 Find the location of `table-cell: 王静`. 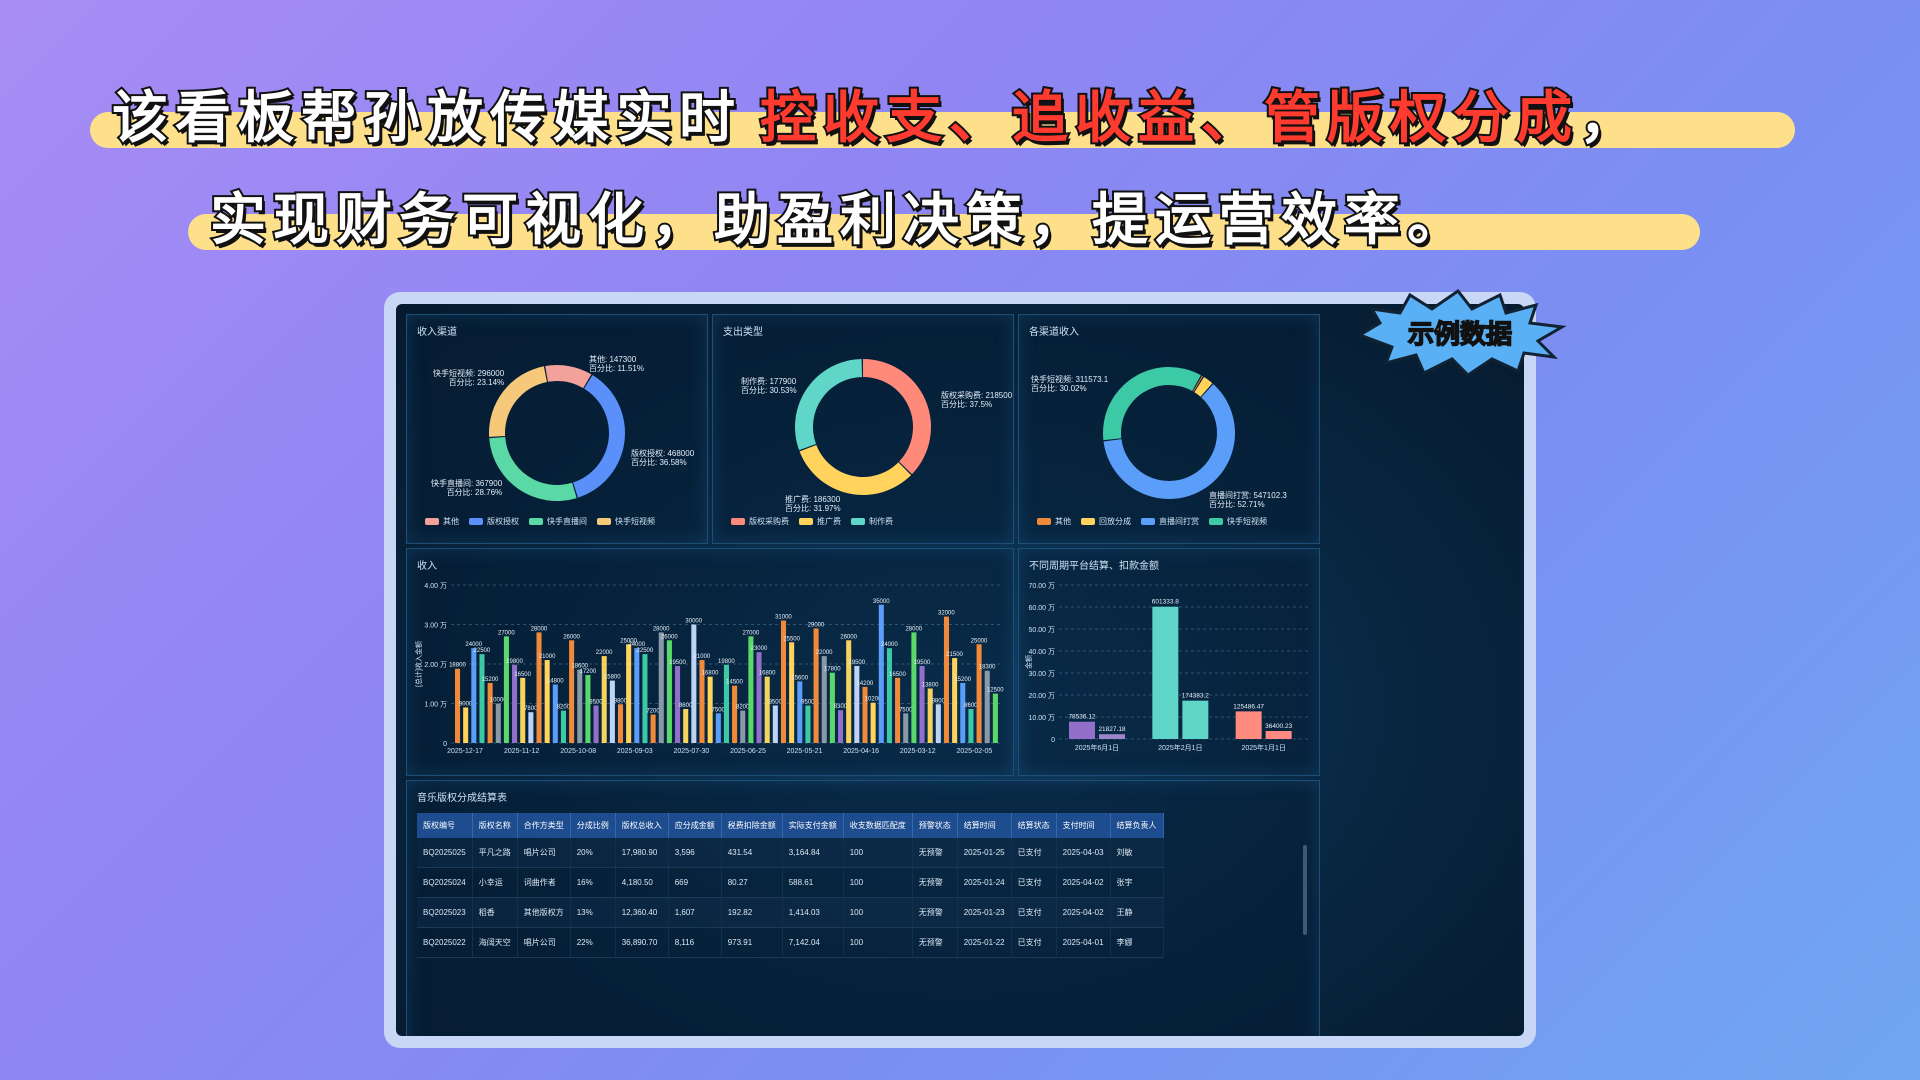

table-cell: 王静 is located at coordinates (1137, 912).